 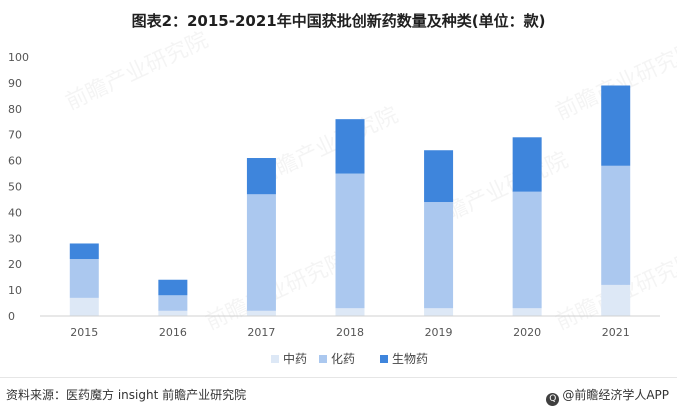 I want to click on y-tick-label: 100, so click(x=18, y=57).